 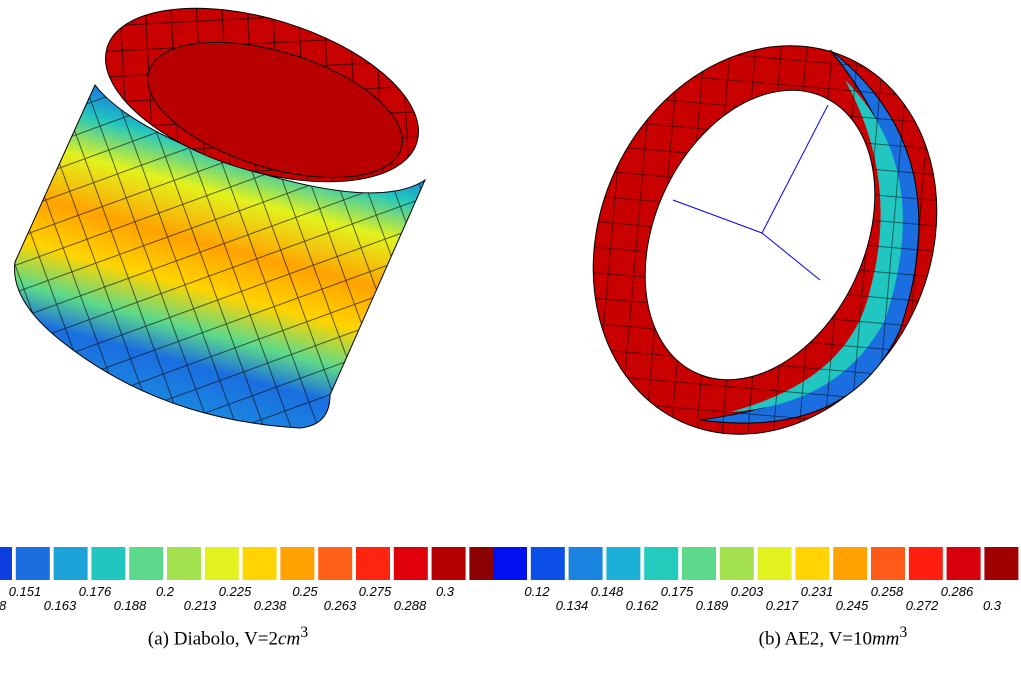 What do you see at coordinates (130, 605) in the screenshot?
I see `colorbar-label: 0.188` at bounding box center [130, 605].